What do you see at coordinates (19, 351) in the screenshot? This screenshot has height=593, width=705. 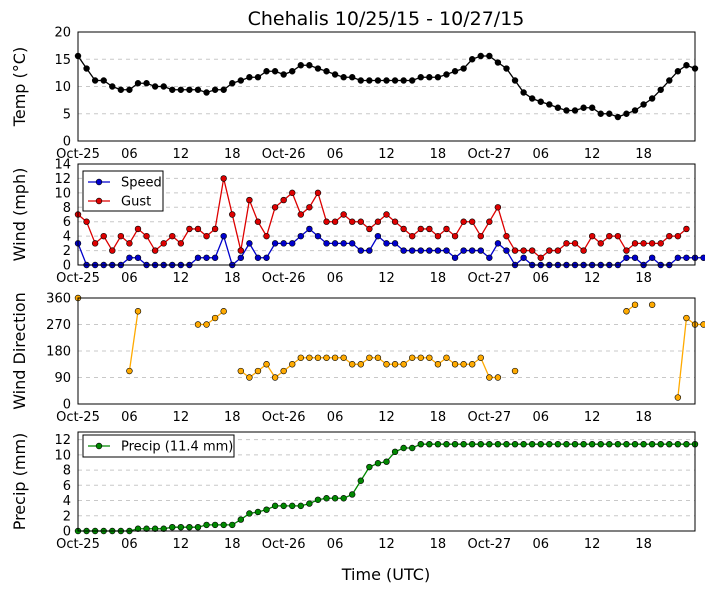 I see `y-axis-label: Wind Direction` at bounding box center [19, 351].